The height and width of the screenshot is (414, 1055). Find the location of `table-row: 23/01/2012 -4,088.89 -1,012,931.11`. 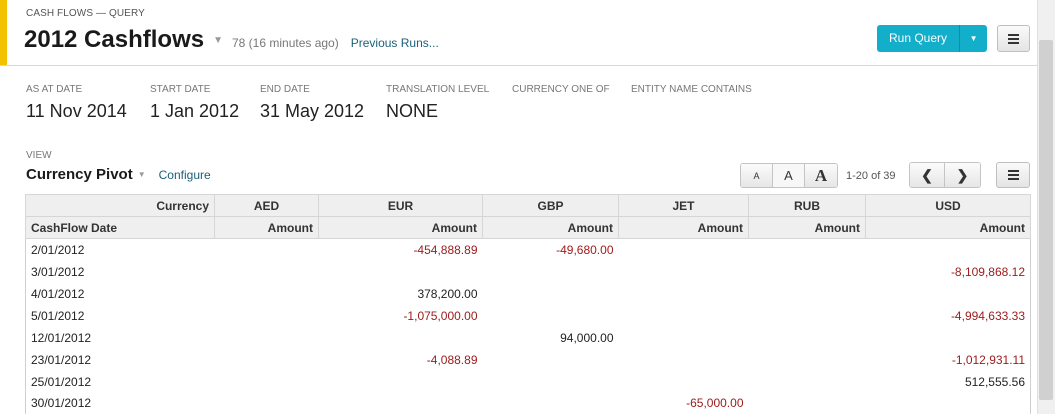

table-row: 23/01/2012 -4,088.89 -1,012,931.11 is located at coordinates (528, 360).